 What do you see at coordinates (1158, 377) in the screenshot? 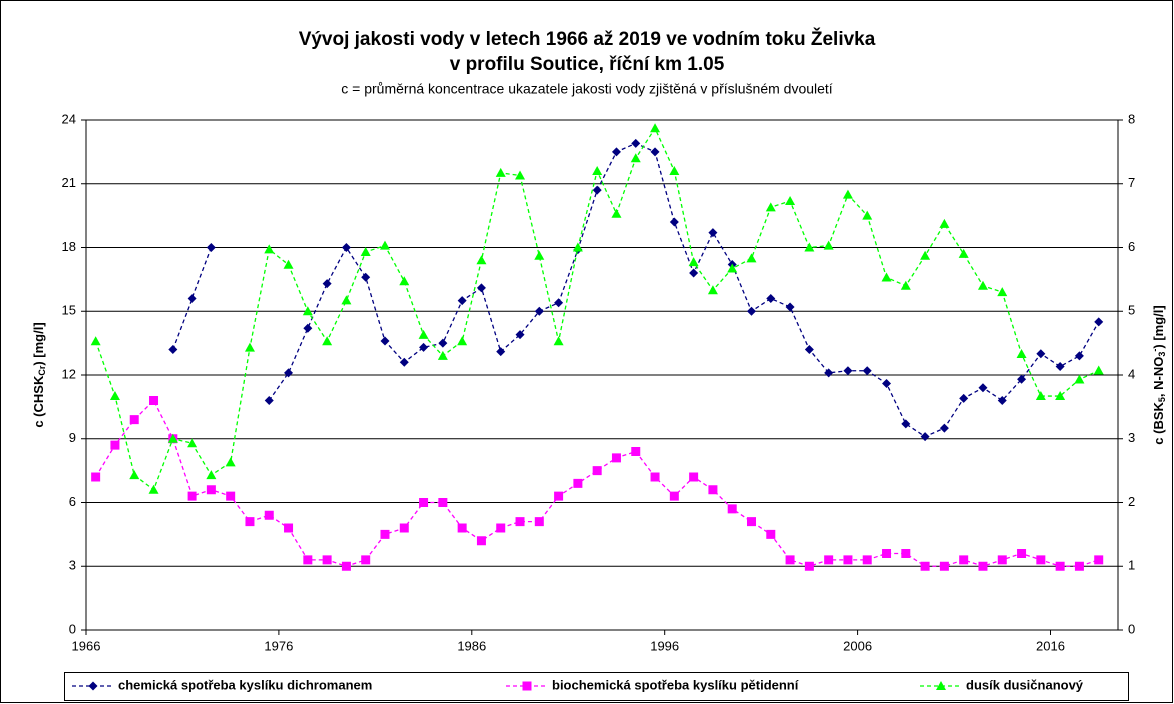
I see `label-part: , N-NO` at bounding box center [1158, 377].